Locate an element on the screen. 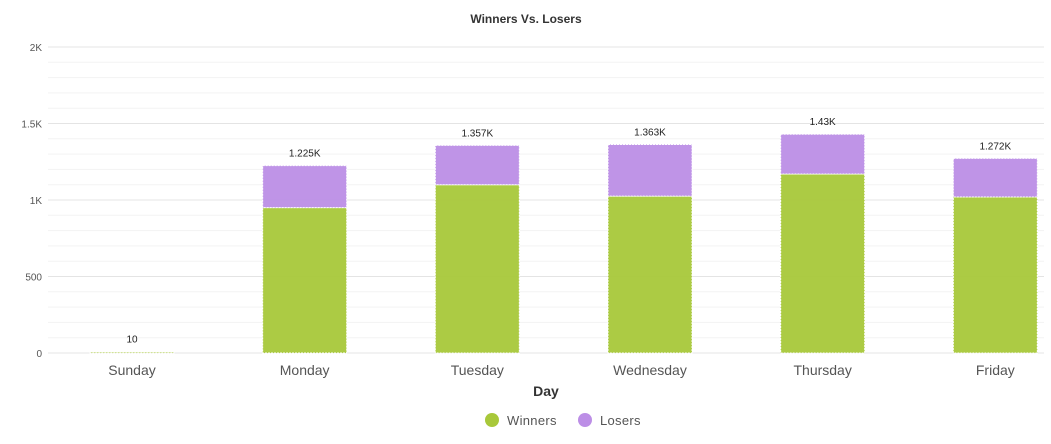  x-tick-label-wednesday: Wednesday is located at coordinates (650, 370).